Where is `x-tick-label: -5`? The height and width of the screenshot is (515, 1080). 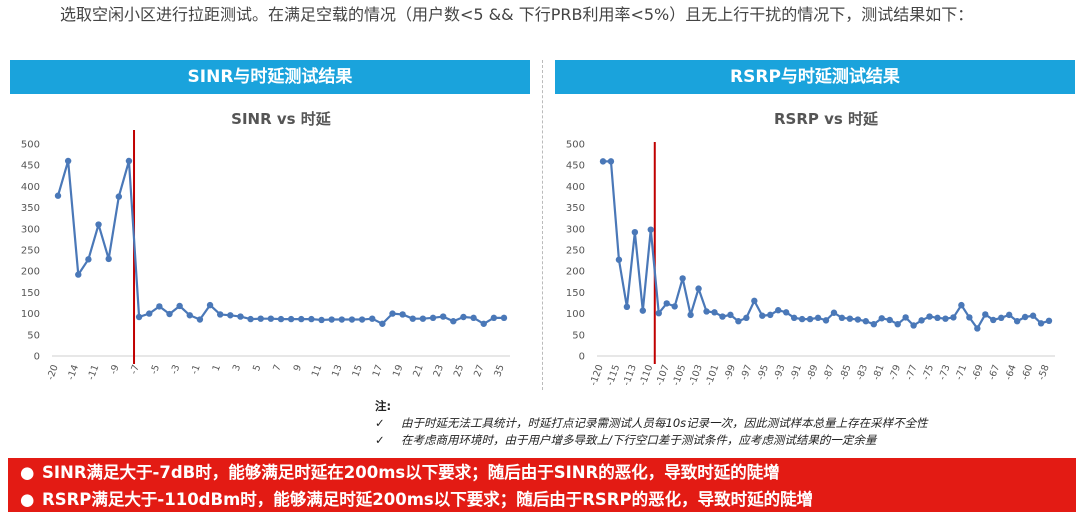 x-tick-label: -5 is located at coordinates (156, 369).